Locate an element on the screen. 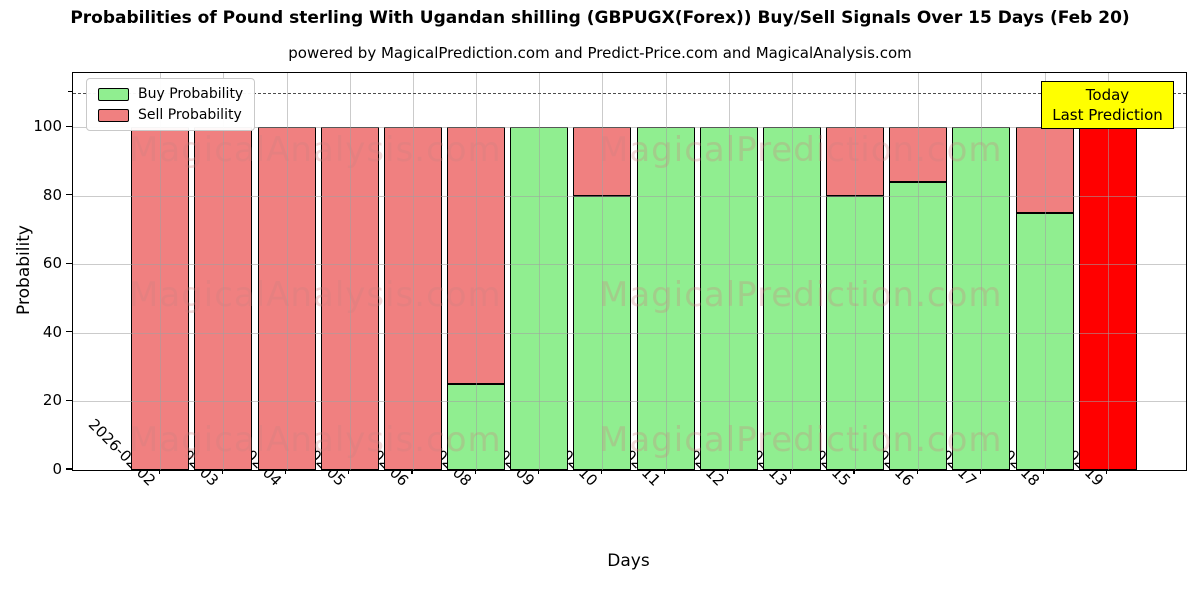 The width and height of the screenshot is (1200, 600). x-axis-ticks is located at coordinates (628, 472).